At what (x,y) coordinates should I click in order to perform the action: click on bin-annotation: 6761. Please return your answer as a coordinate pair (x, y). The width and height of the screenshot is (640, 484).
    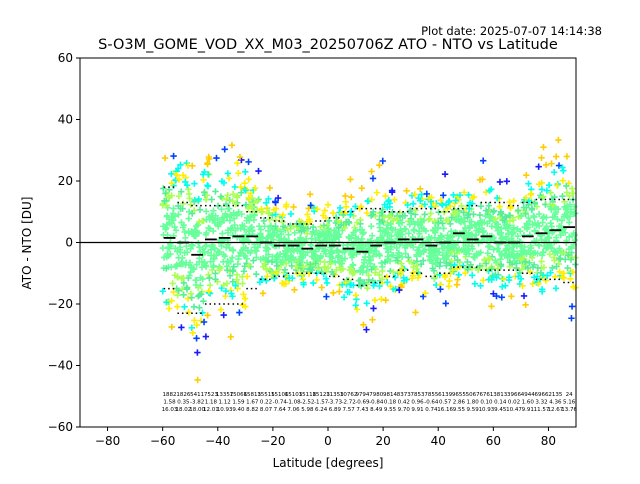
    Looking at the image, I should click on (486, 395).